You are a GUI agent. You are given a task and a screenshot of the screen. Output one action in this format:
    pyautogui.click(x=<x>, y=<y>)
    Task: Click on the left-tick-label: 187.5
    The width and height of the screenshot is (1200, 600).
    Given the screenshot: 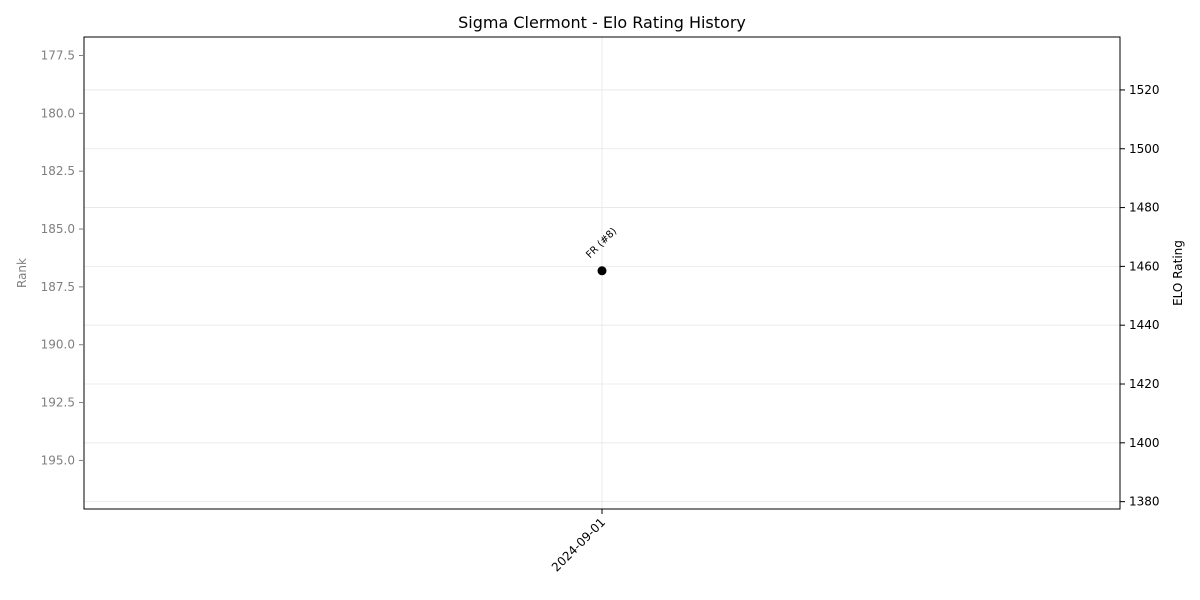 What is the action you would take?
    pyautogui.click(x=58, y=287)
    